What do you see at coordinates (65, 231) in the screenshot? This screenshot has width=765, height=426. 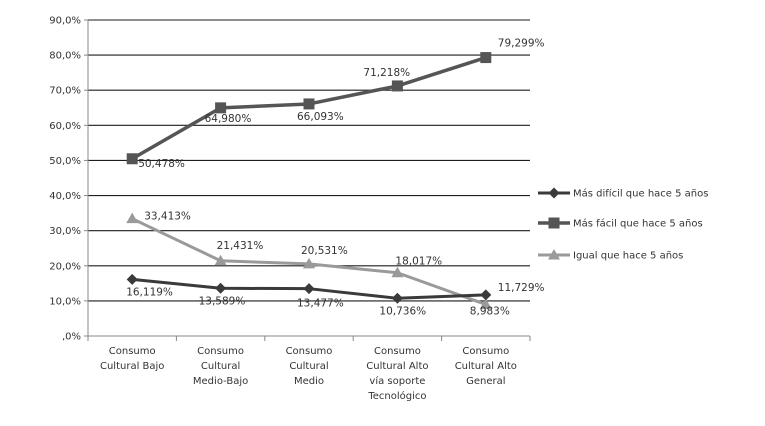 I see `y-tick-label: 30,0%` at bounding box center [65, 231].